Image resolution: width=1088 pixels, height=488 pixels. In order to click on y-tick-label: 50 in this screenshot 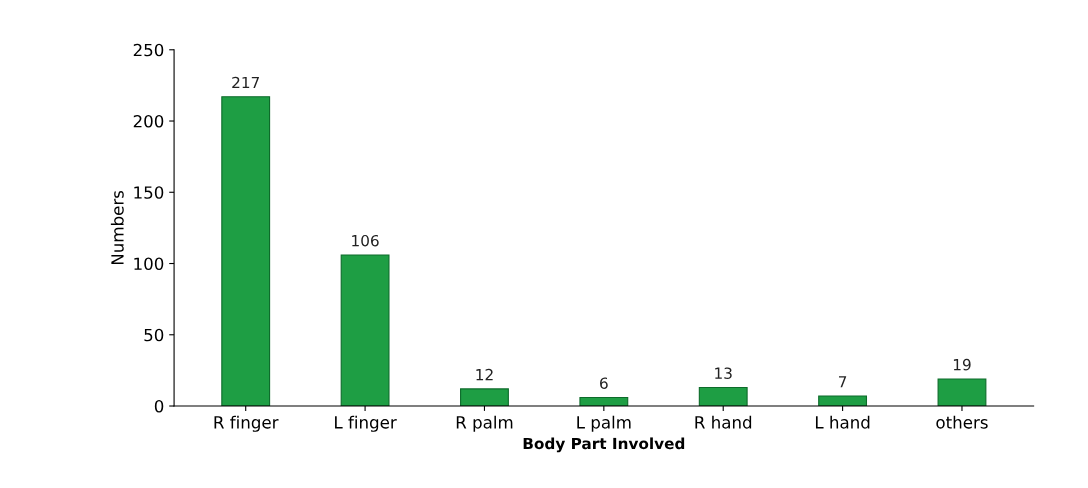, I will do `click(154, 335)`.